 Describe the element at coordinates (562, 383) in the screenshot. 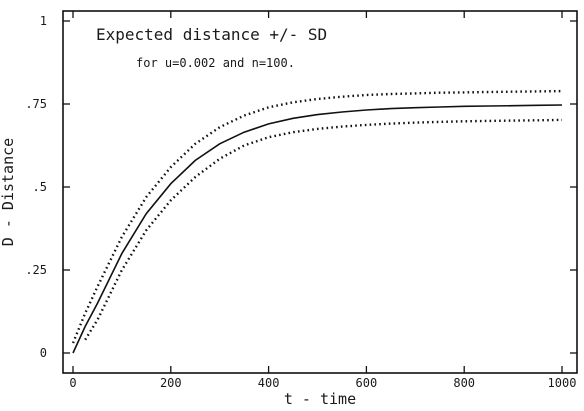

I see `x-tick-label: 1000` at that location.